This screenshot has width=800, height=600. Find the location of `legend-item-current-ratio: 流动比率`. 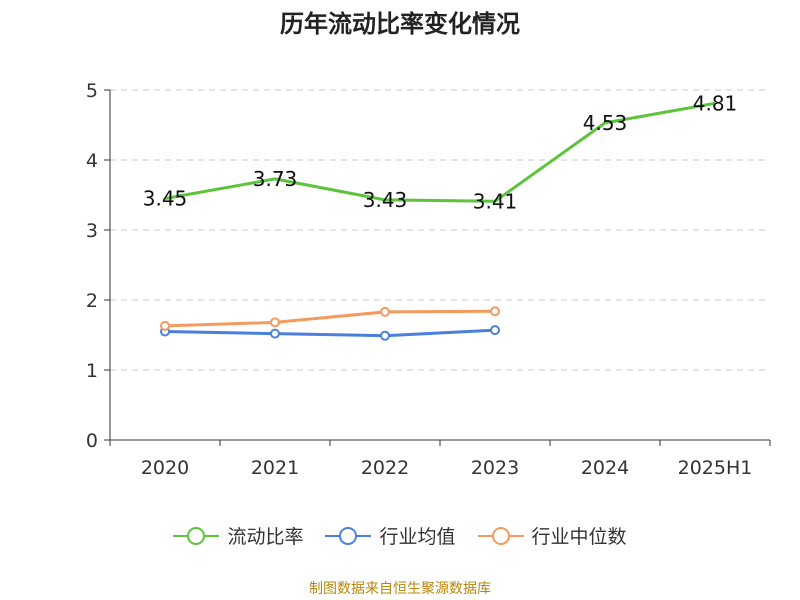

legend-item-current-ratio: 流动比率 is located at coordinates (238, 535).